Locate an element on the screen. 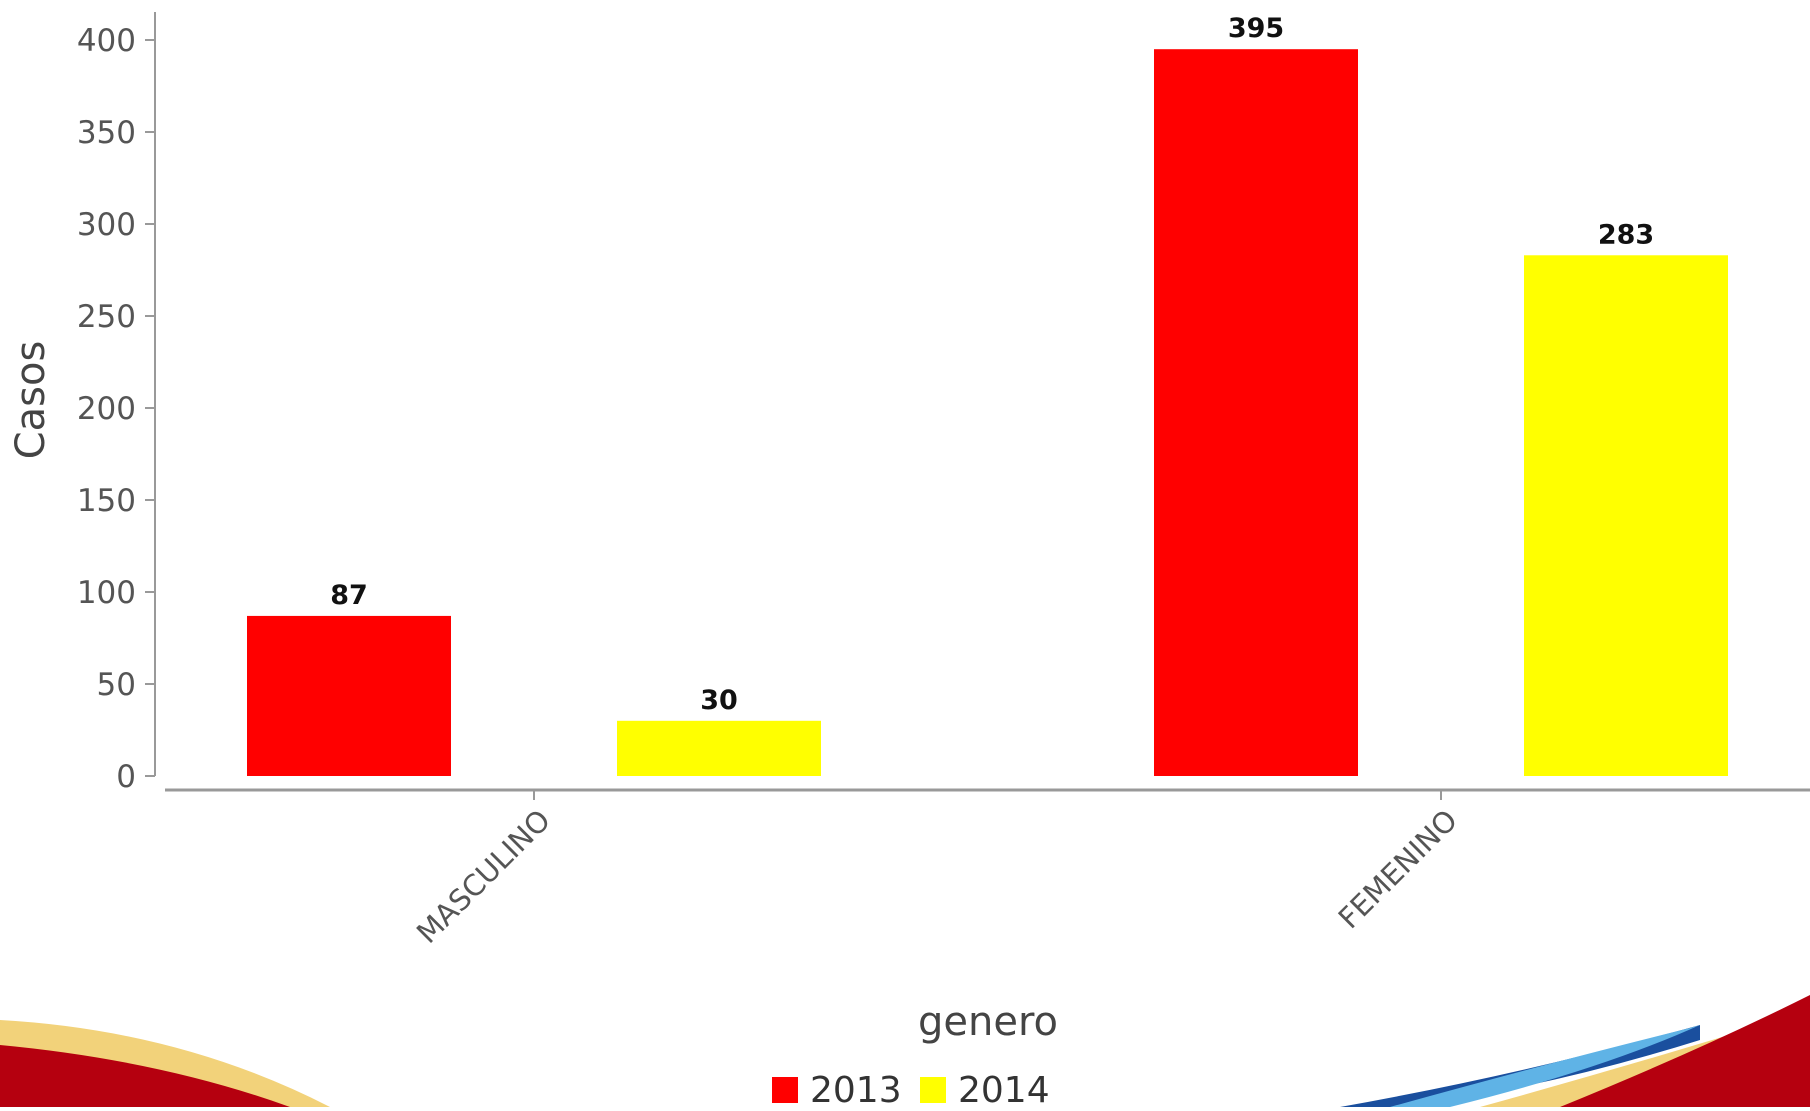  legend-swatch-2013 is located at coordinates (785, 1090).